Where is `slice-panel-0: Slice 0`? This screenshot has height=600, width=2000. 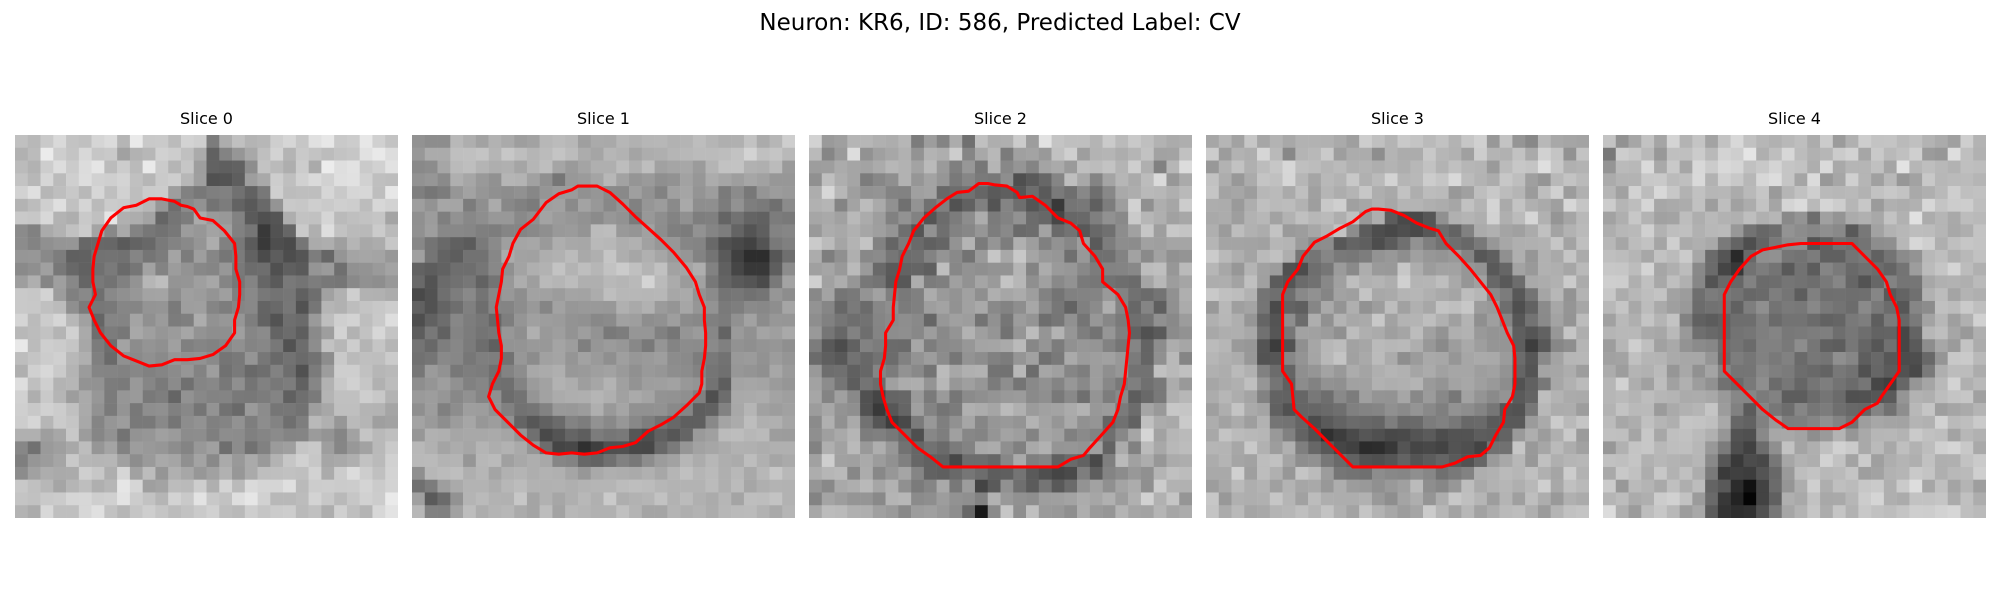 slice-panel-0: Slice 0 is located at coordinates (206, 313).